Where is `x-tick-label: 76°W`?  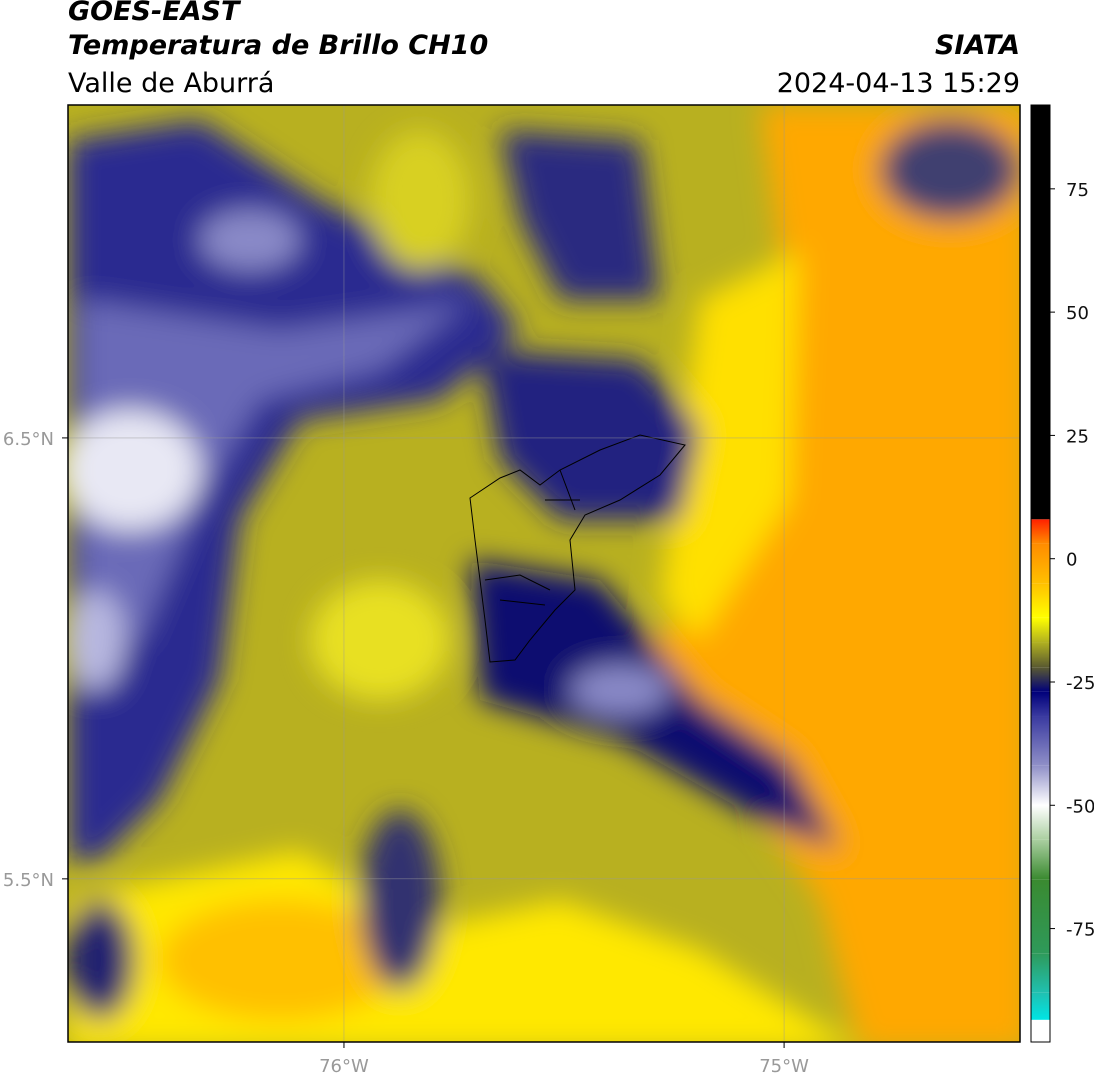
x-tick-label: 76°W is located at coordinates (344, 1066).